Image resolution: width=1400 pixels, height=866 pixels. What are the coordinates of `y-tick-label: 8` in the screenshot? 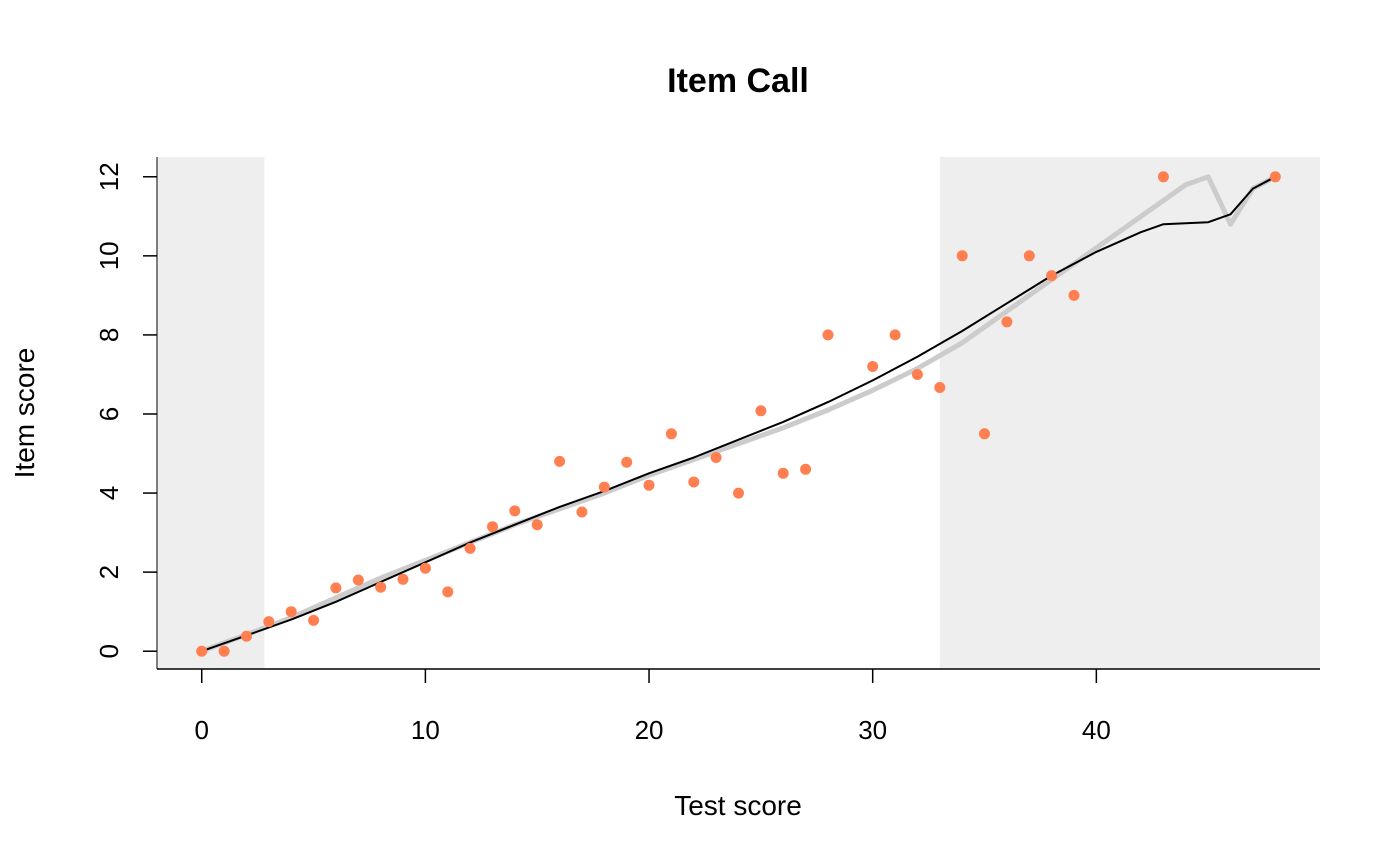 It's located at (109, 335).